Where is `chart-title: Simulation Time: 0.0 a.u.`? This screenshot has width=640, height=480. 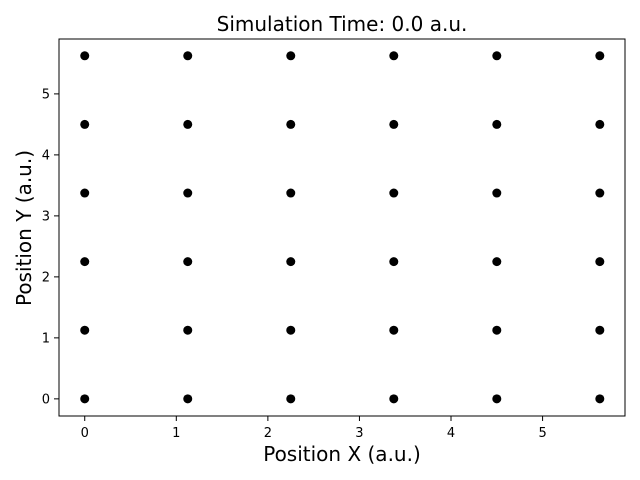
chart-title: Simulation Time: 0.0 a.u. is located at coordinates (342, 24).